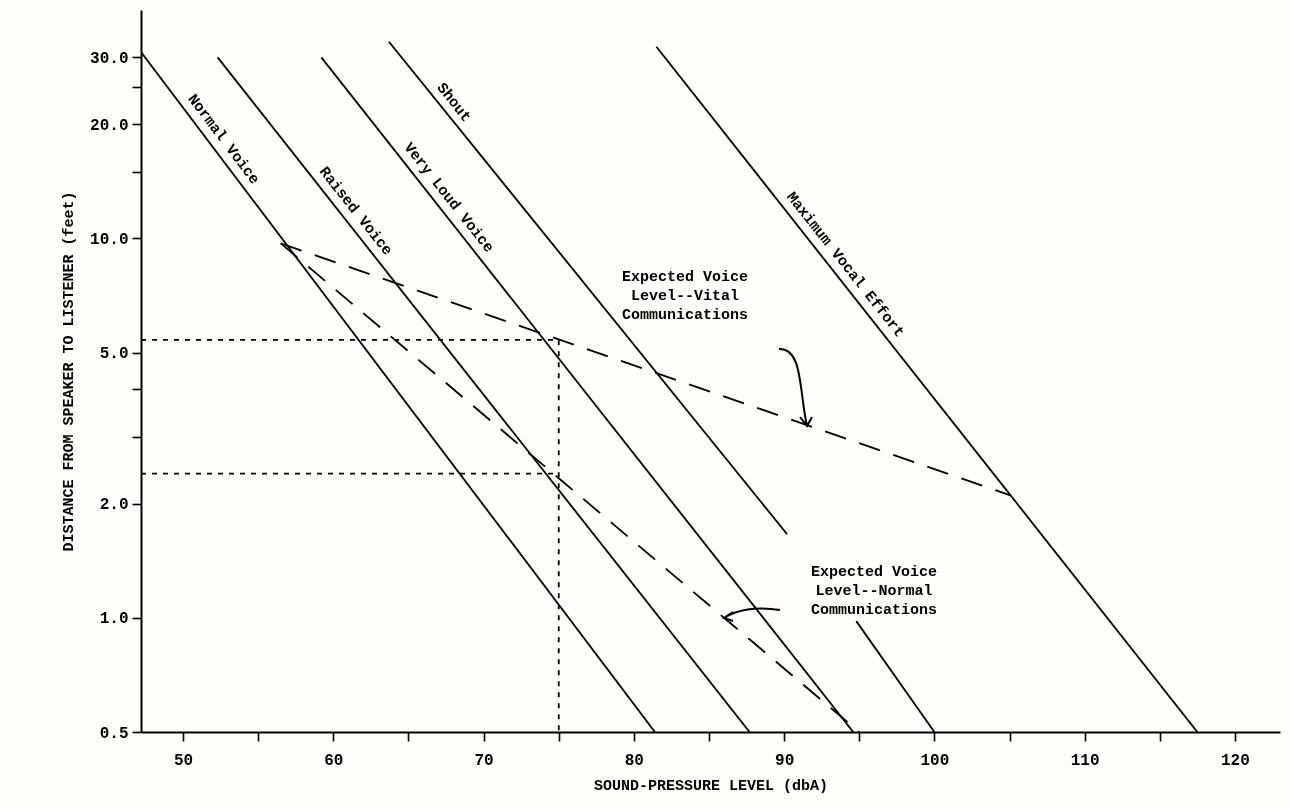 The height and width of the screenshot is (809, 1290). Describe the element at coordinates (109, 125) in the screenshot. I see `y-tick-label: 20.0` at that location.